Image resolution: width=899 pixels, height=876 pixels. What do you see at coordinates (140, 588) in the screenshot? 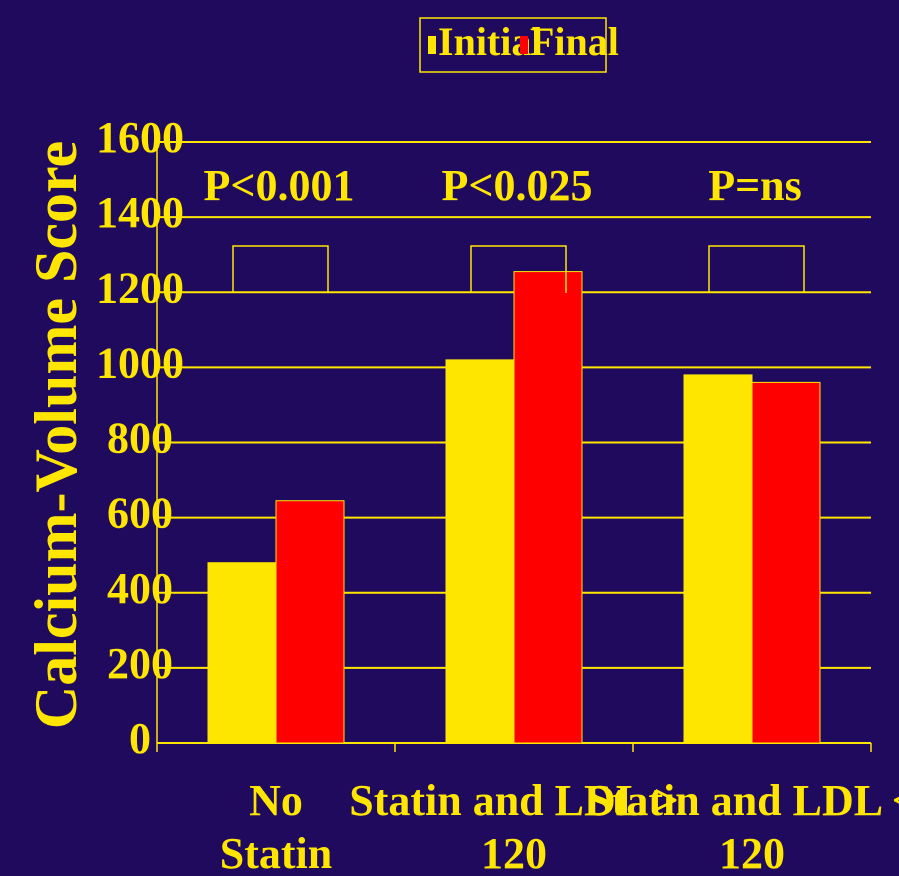
I see `y-tick-label: 400` at bounding box center [140, 588].